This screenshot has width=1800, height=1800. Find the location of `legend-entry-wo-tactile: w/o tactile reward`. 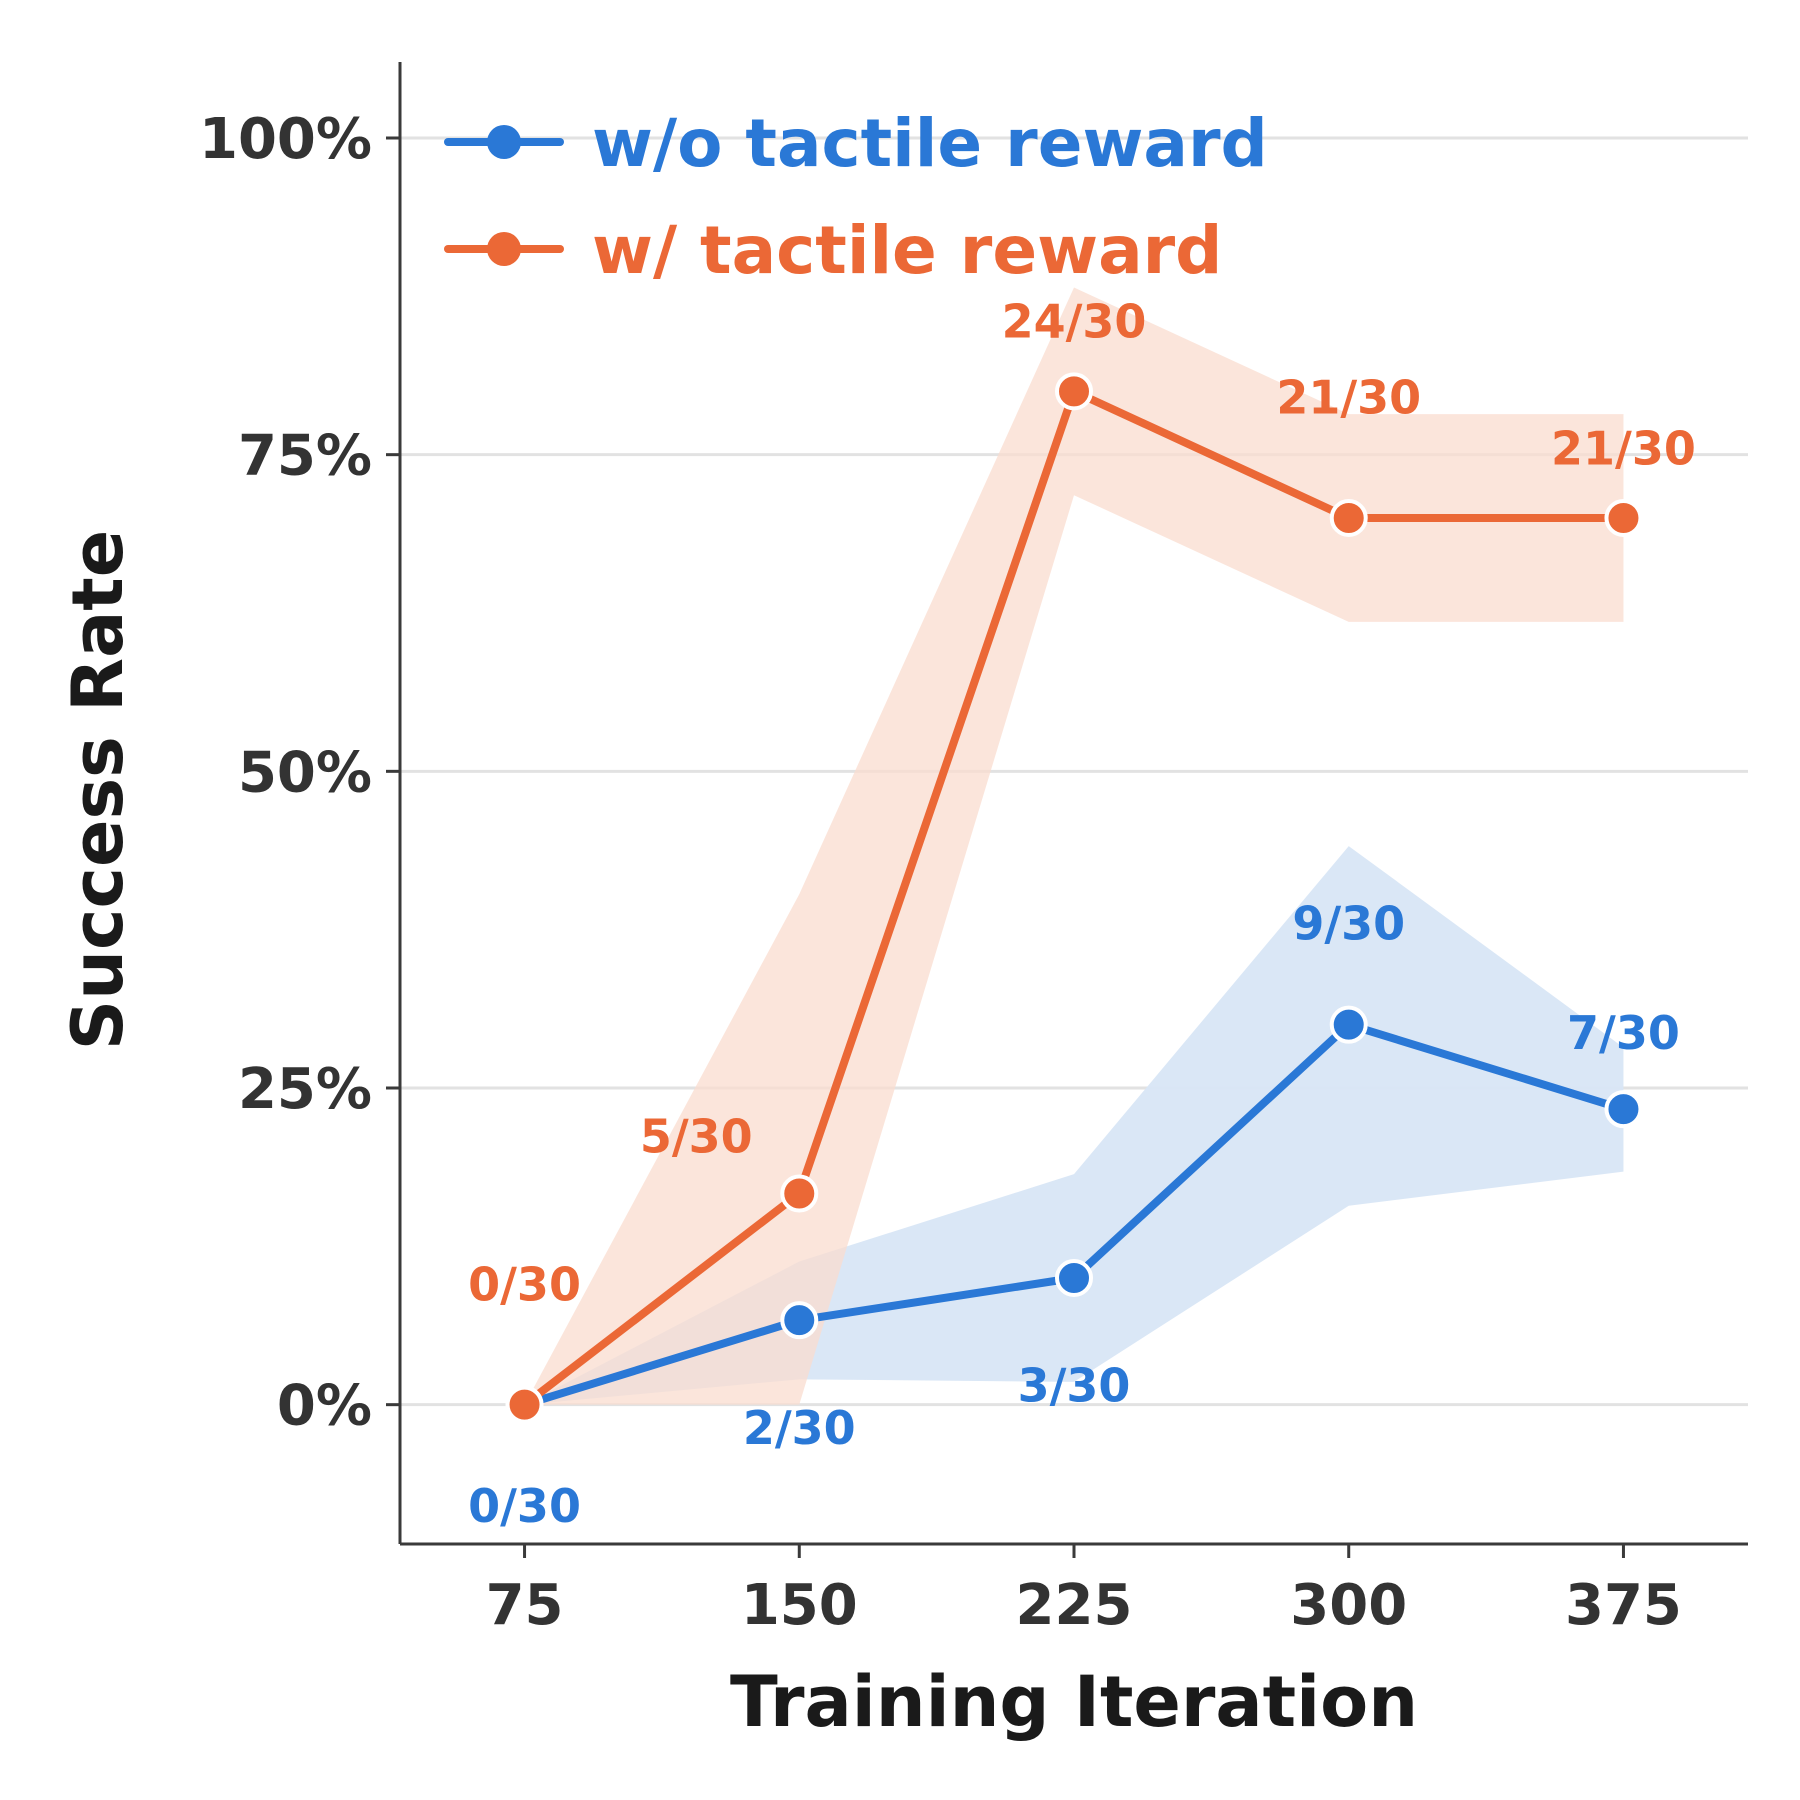

legend-entry-wo-tactile: w/o tactile reward is located at coordinates (856, 143).